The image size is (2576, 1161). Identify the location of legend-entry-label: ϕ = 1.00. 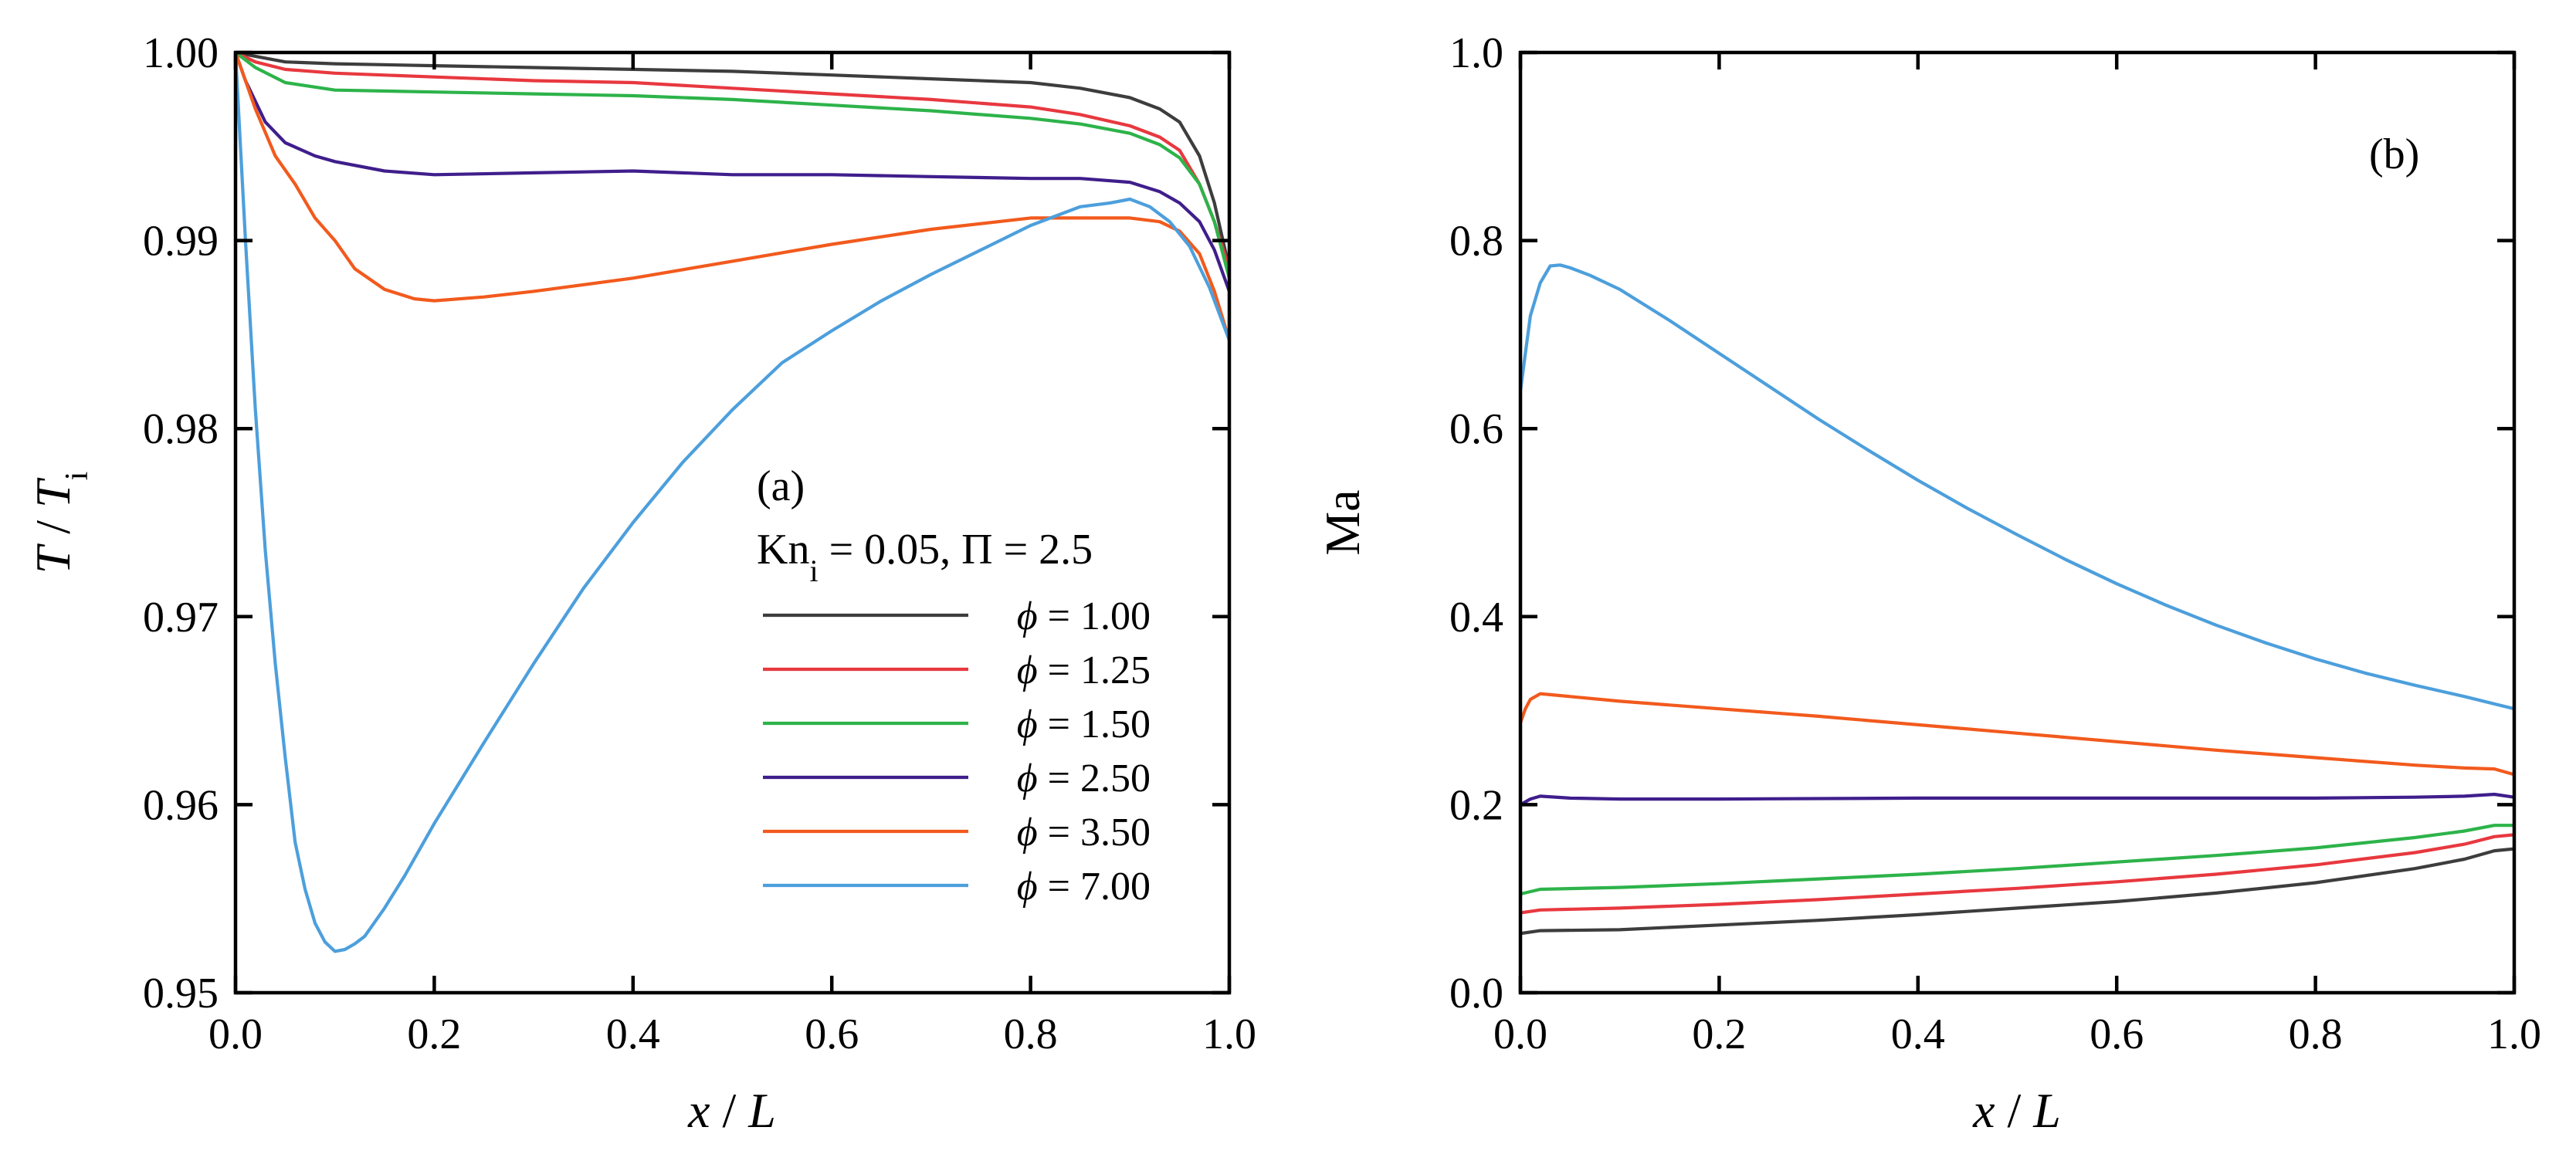
(1084, 616).